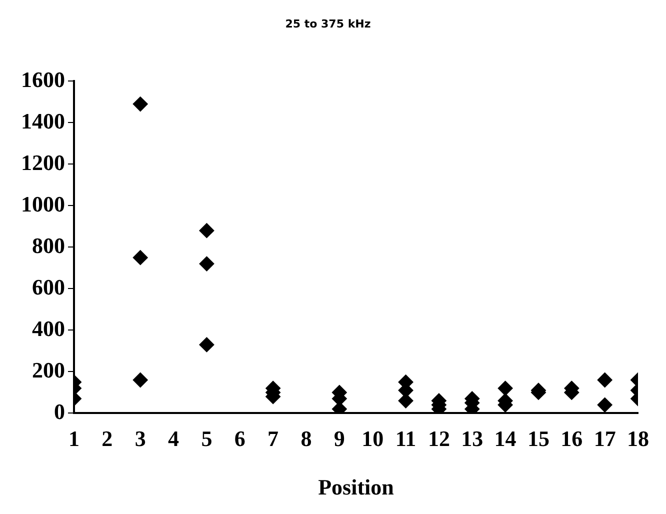 This screenshot has height=514, width=666. What do you see at coordinates (273, 439) in the screenshot?
I see `x-tick-label: 7` at bounding box center [273, 439].